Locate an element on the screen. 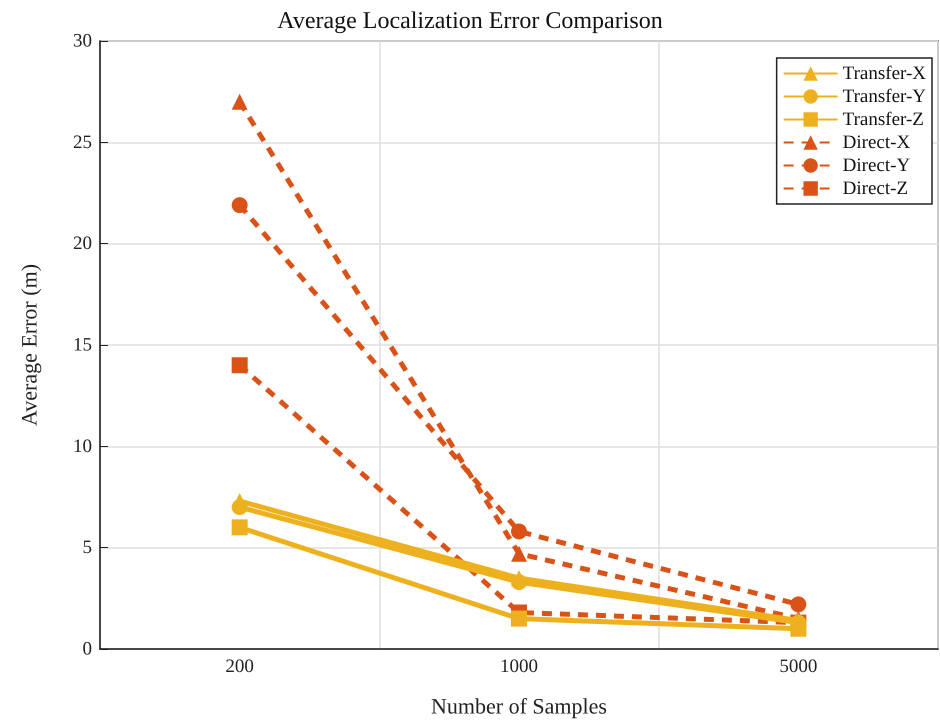  y-tick-label: 25 is located at coordinates (82, 142).